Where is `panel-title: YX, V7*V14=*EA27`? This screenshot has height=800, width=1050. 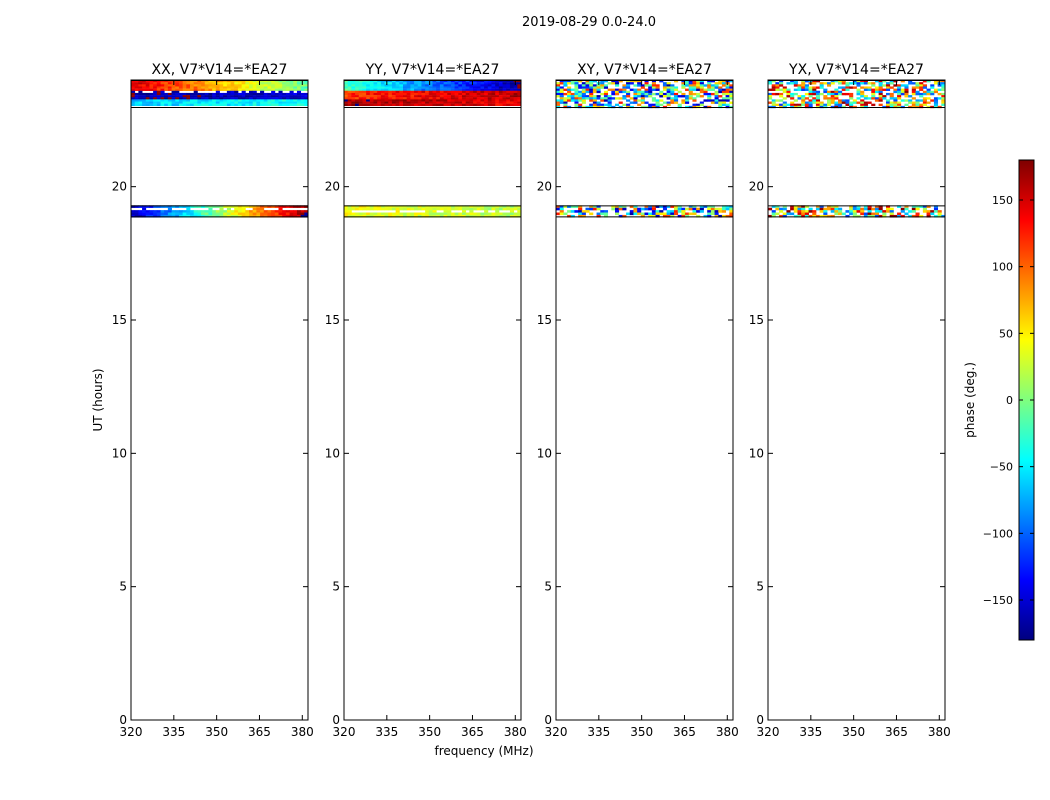
panel-title: YX, V7*V14=*EA27 is located at coordinates (856, 70).